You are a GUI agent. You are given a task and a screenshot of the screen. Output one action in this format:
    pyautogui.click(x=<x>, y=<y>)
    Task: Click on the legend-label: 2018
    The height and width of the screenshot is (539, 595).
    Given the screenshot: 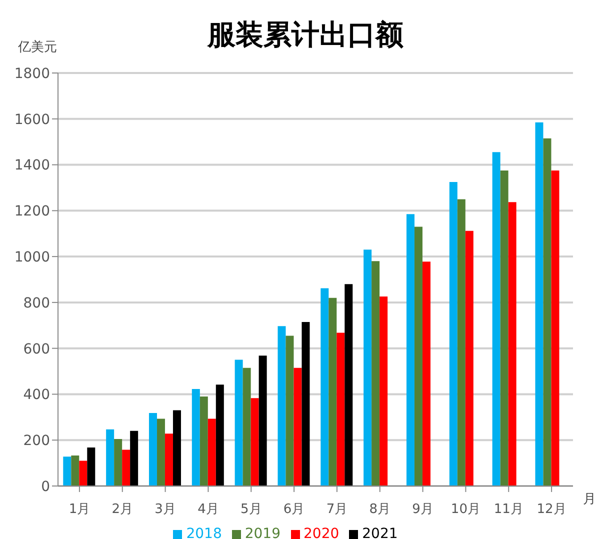 What is the action you would take?
    pyautogui.click(x=204, y=532)
    